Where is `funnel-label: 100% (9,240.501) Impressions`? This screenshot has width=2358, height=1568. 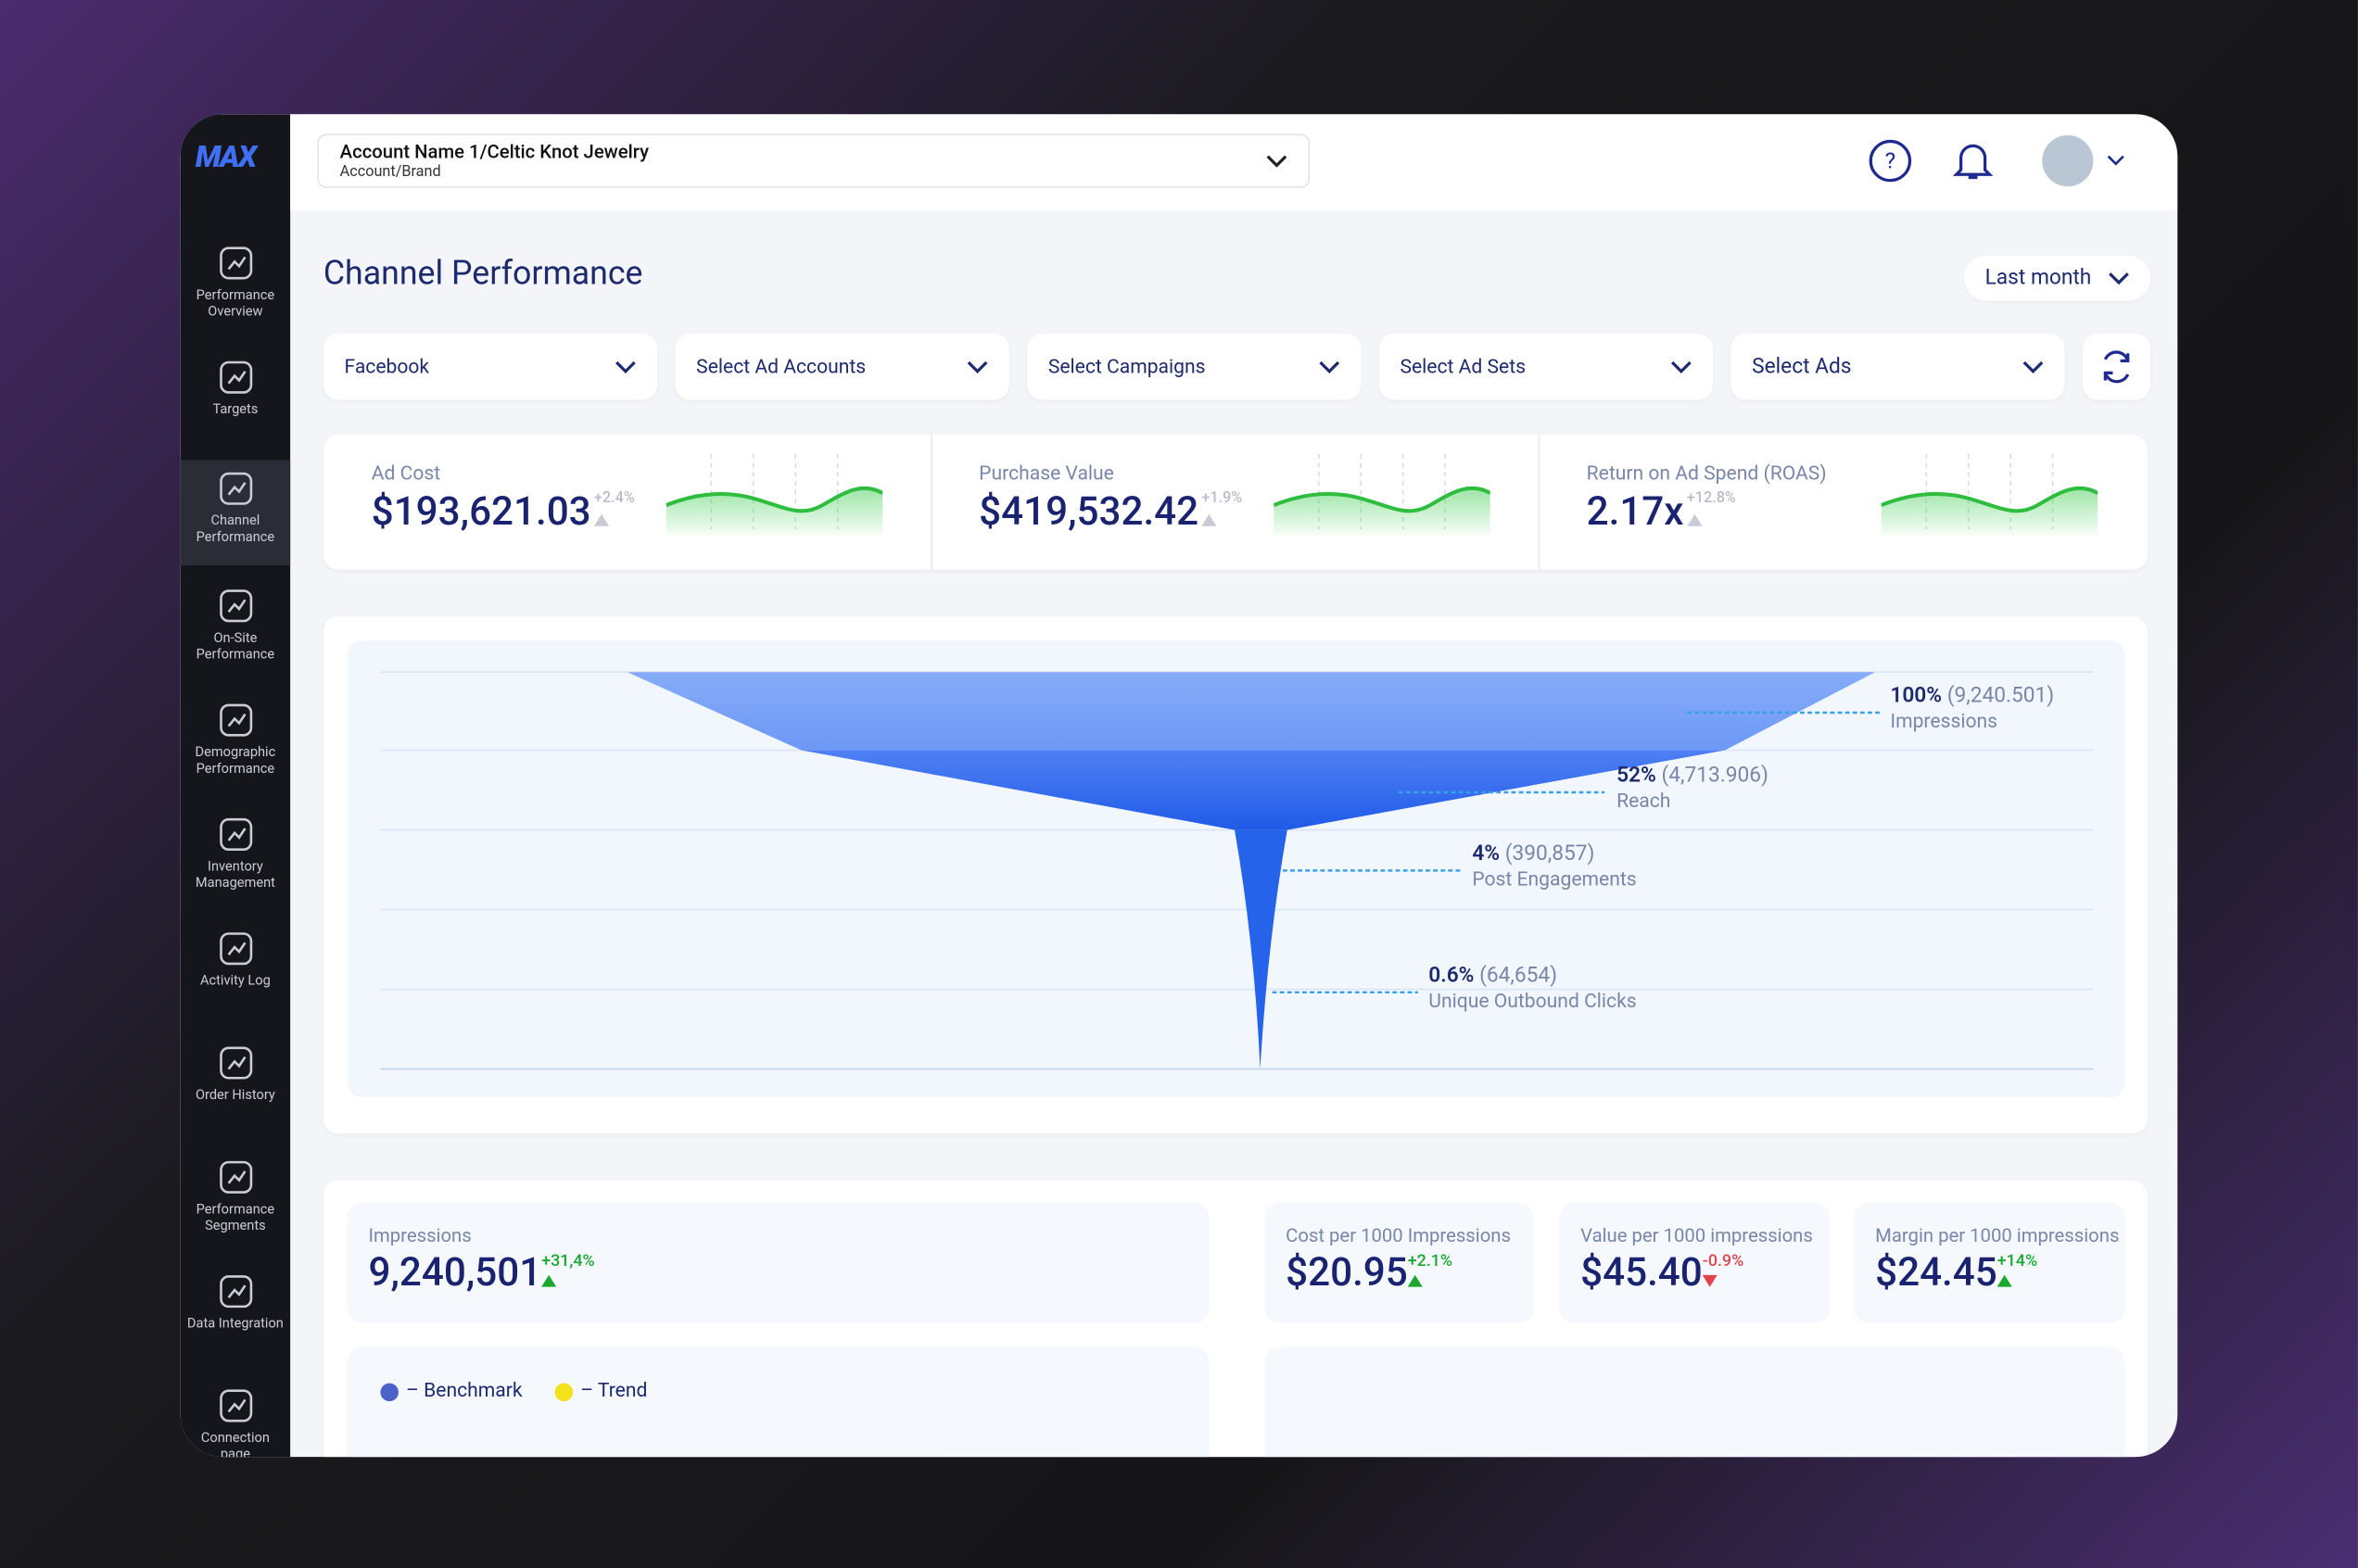 funnel-label: 100% (9,240.501) Impressions is located at coordinates (1972, 710).